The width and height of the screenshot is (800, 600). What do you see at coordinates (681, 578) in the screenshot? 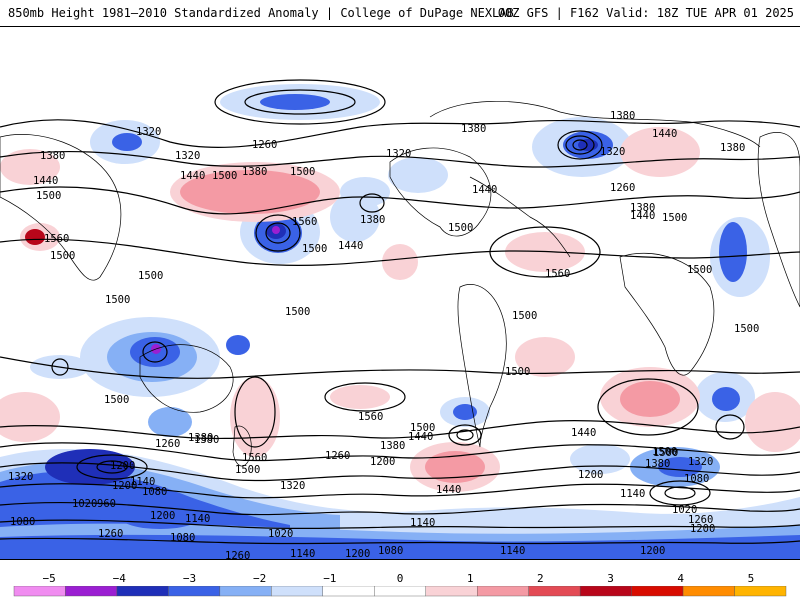
I see `colorbar-tick-label: 4` at bounding box center [681, 578].